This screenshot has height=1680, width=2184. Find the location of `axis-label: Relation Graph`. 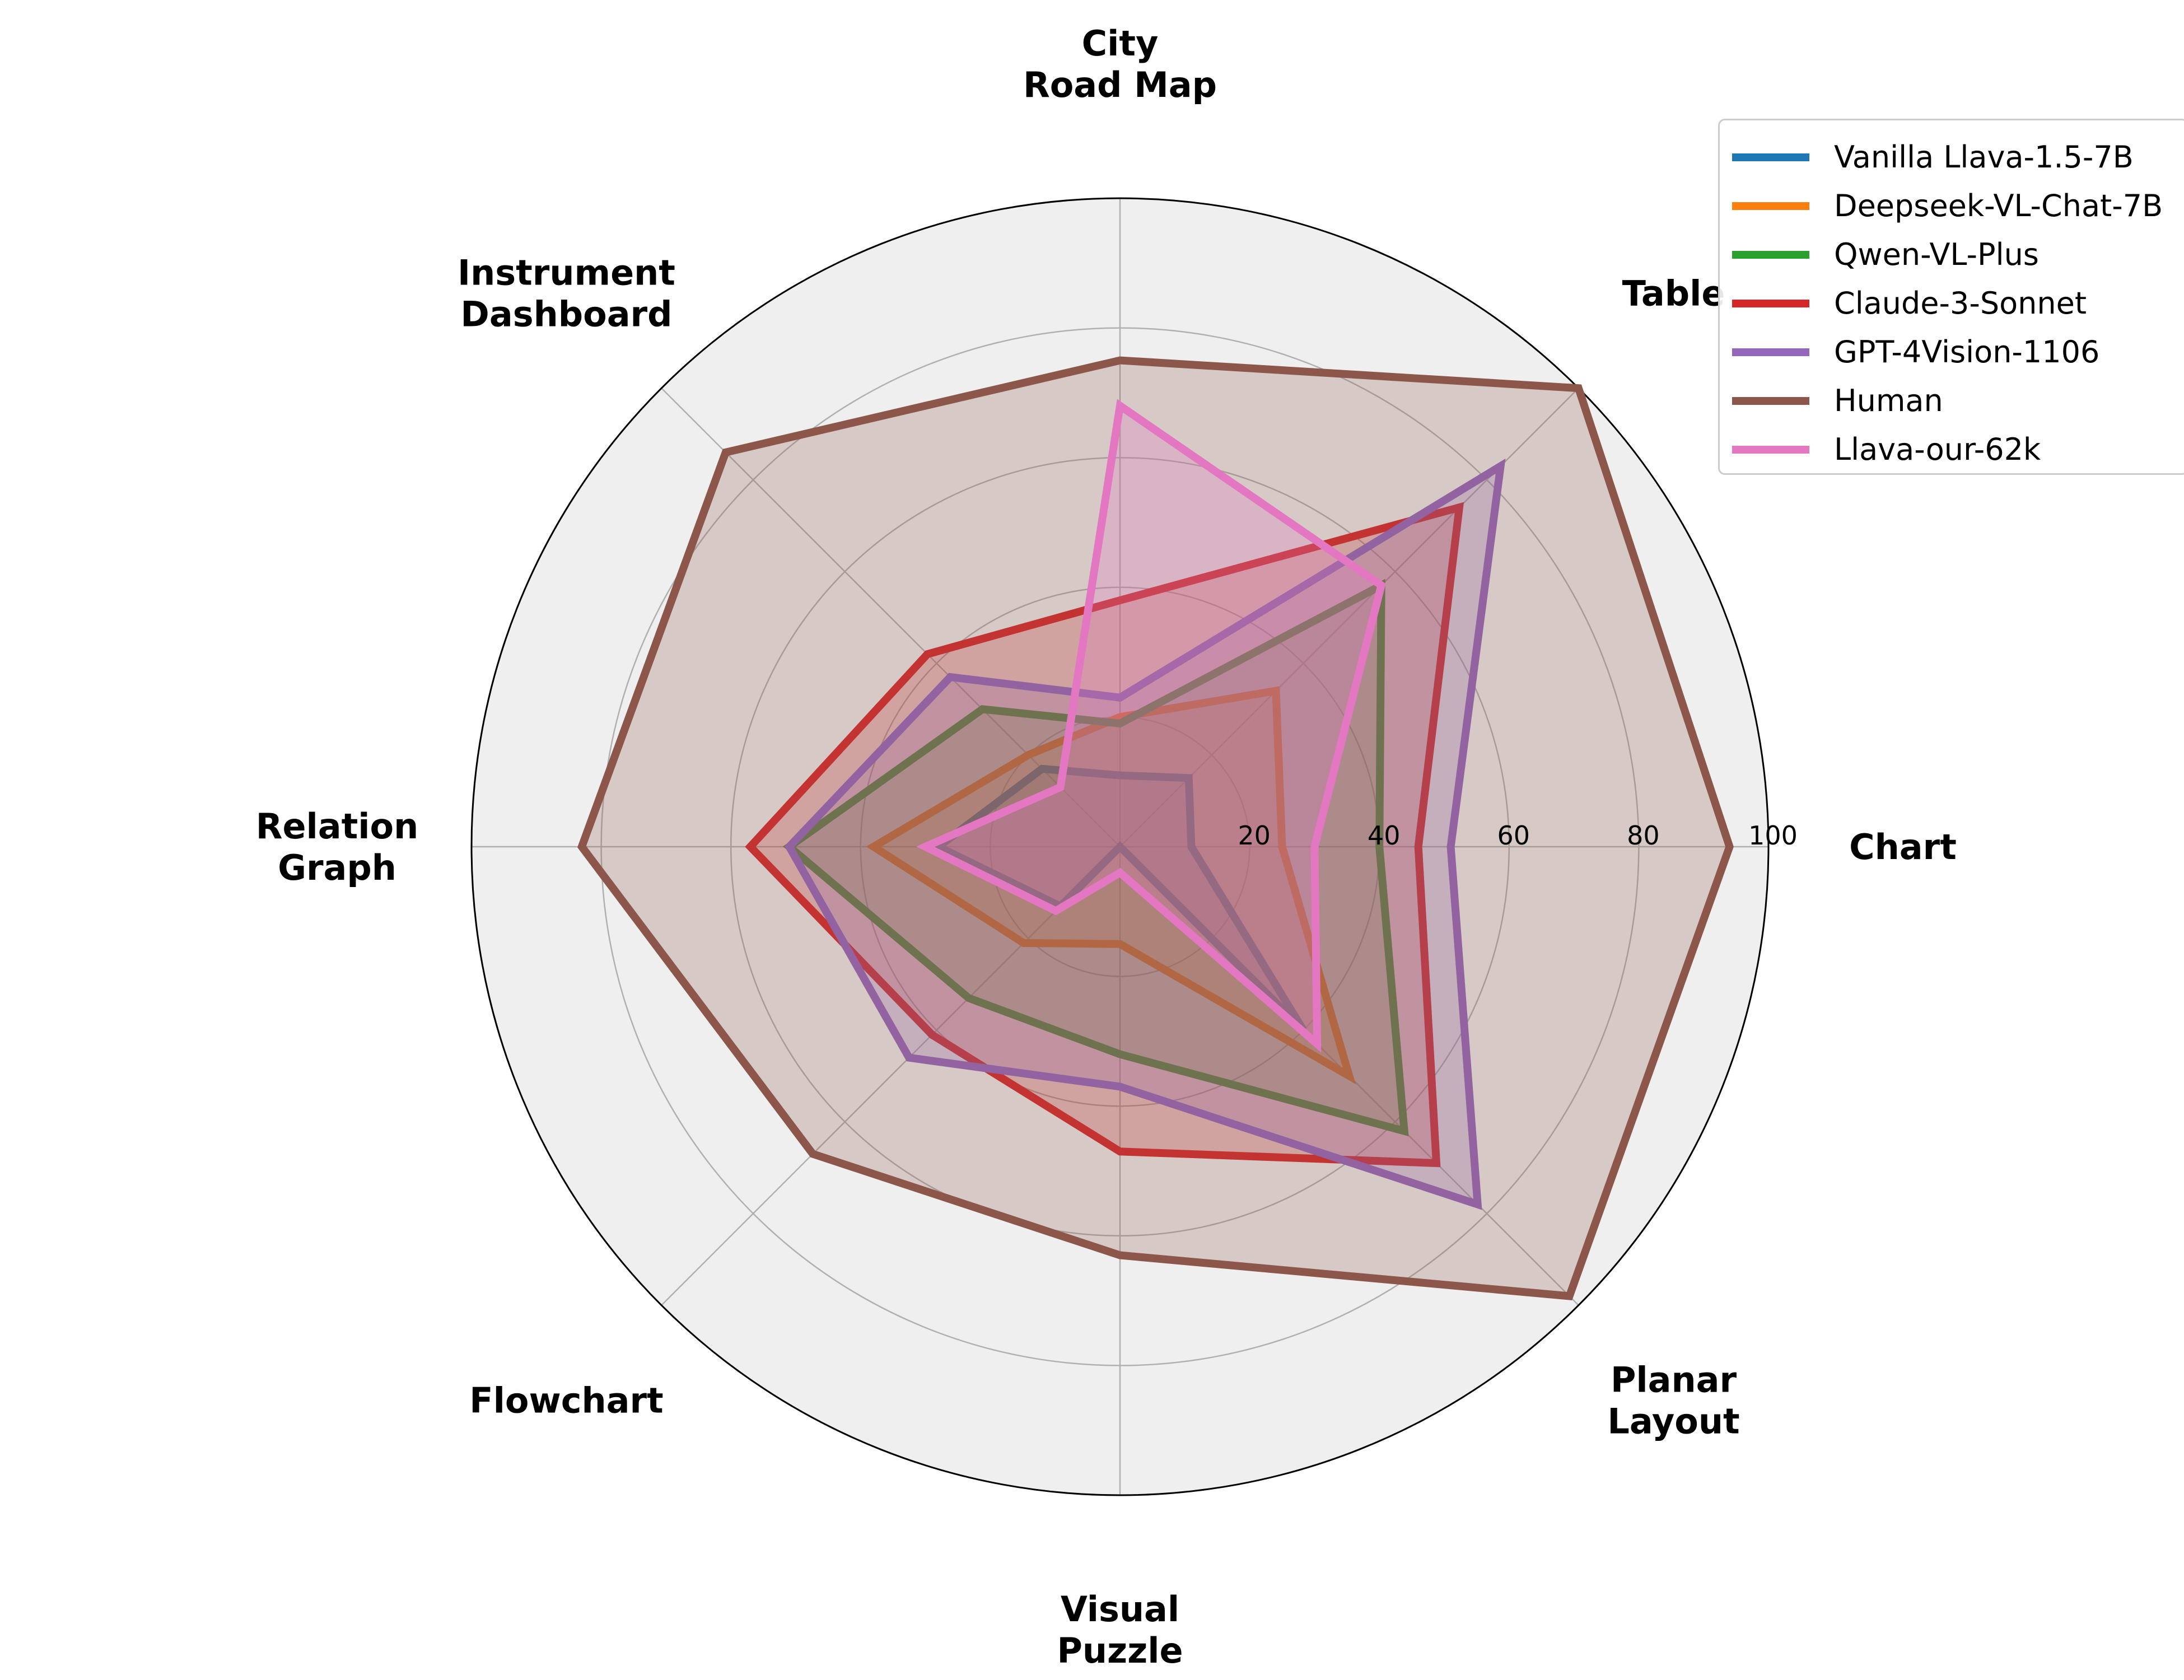

axis-label: Relation Graph is located at coordinates (338, 847).